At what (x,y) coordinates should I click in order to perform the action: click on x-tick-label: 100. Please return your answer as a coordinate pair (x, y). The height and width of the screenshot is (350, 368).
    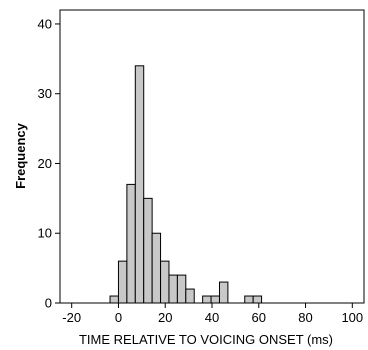
    Looking at the image, I should click on (352, 317).